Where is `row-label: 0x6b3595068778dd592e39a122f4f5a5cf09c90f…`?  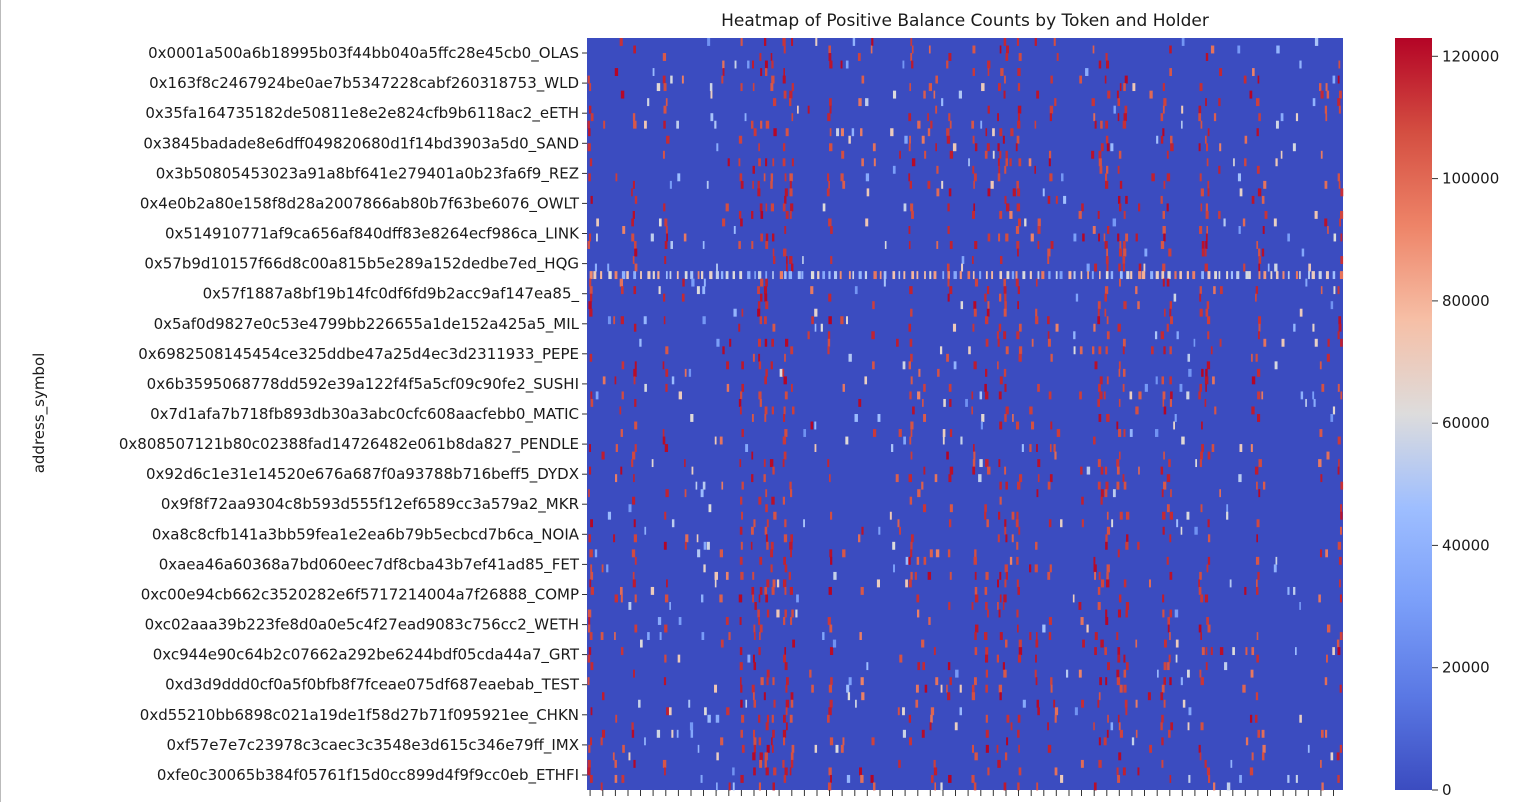
row-label: 0x6b3595068778dd592e39a122f4f5a5cf09c90f… is located at coordinates (363, 384).